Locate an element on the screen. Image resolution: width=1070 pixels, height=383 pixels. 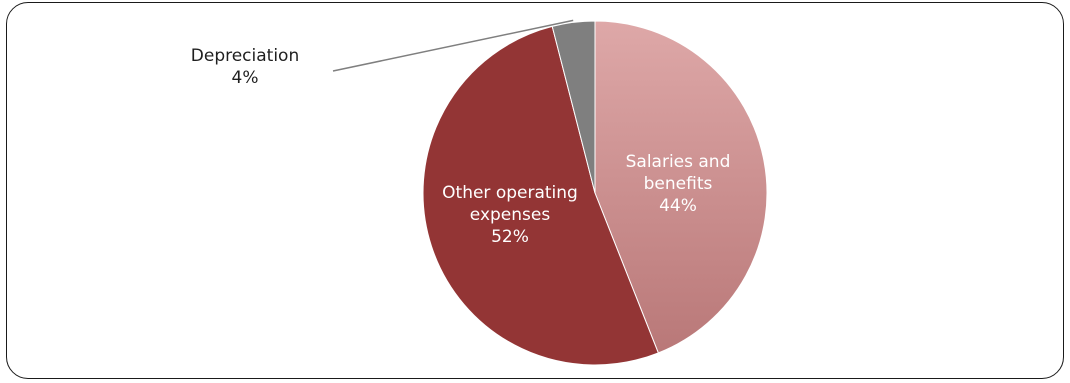
pie-slice-salaries-and-benefits is located at coordinates (681, 187).